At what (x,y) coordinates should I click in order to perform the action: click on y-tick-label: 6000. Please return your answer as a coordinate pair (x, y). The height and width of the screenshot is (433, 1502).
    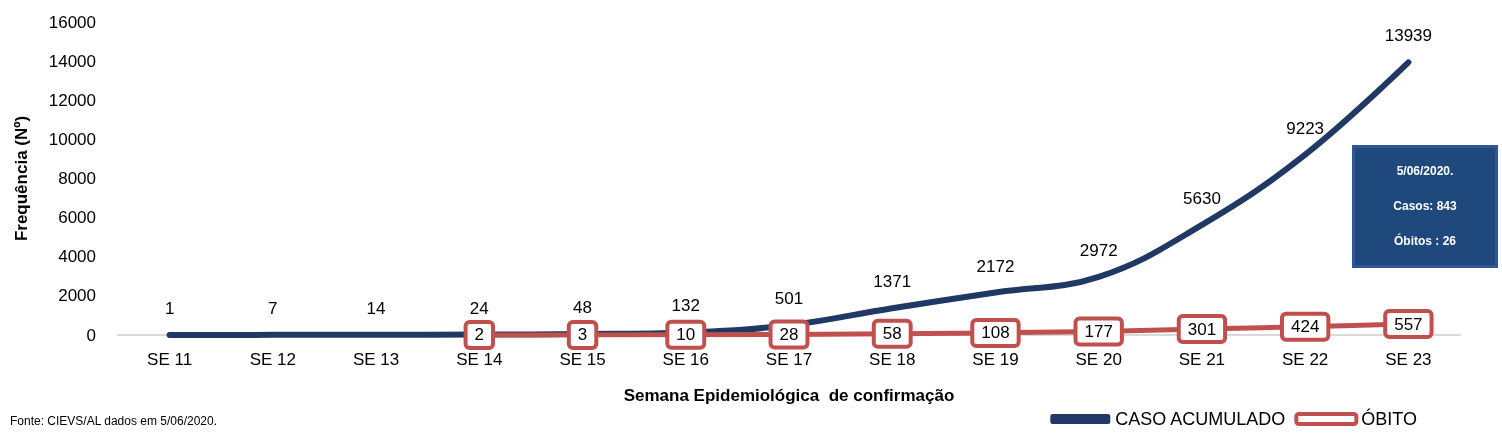
    Looking at the image, I should click on (77, 218).